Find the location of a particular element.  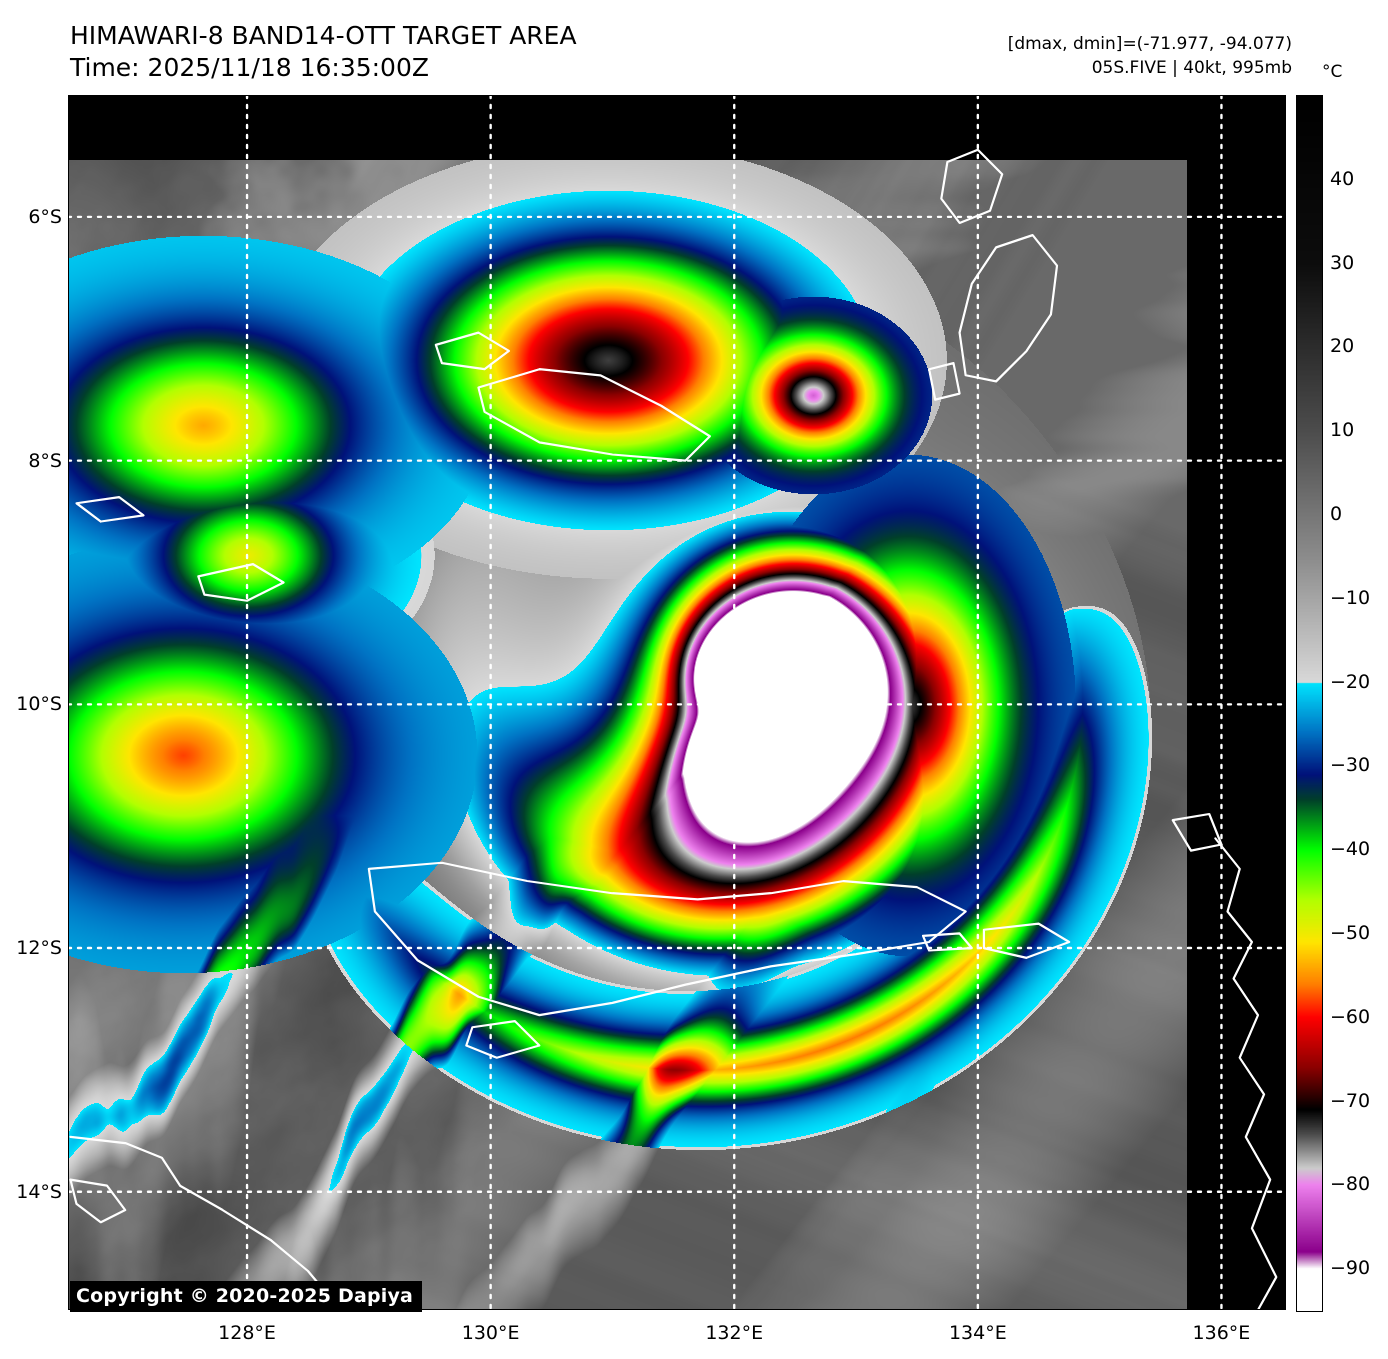

colorbar-tick-label: 30 is located at coordinates (1342, 262).